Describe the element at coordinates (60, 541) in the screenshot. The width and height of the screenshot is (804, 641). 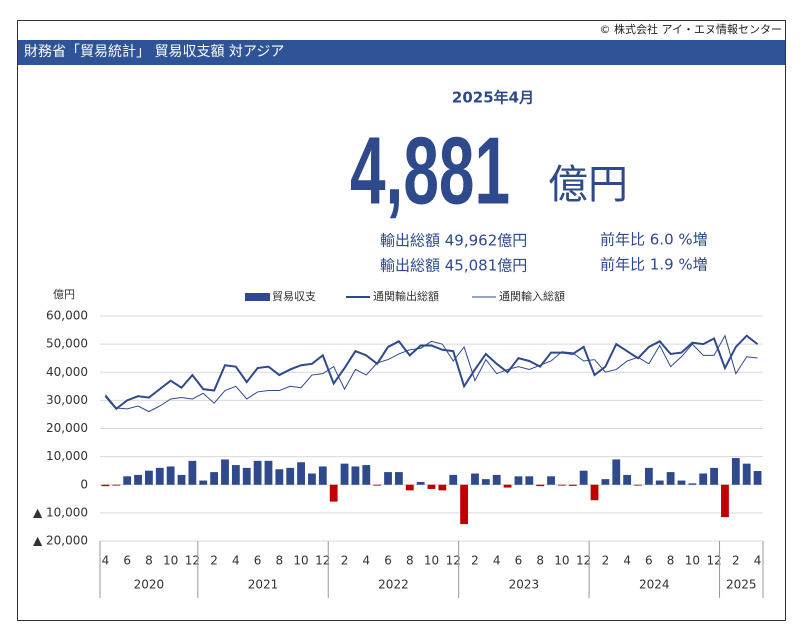
I see `y-tick-label: ▲ 20,000` at that location.